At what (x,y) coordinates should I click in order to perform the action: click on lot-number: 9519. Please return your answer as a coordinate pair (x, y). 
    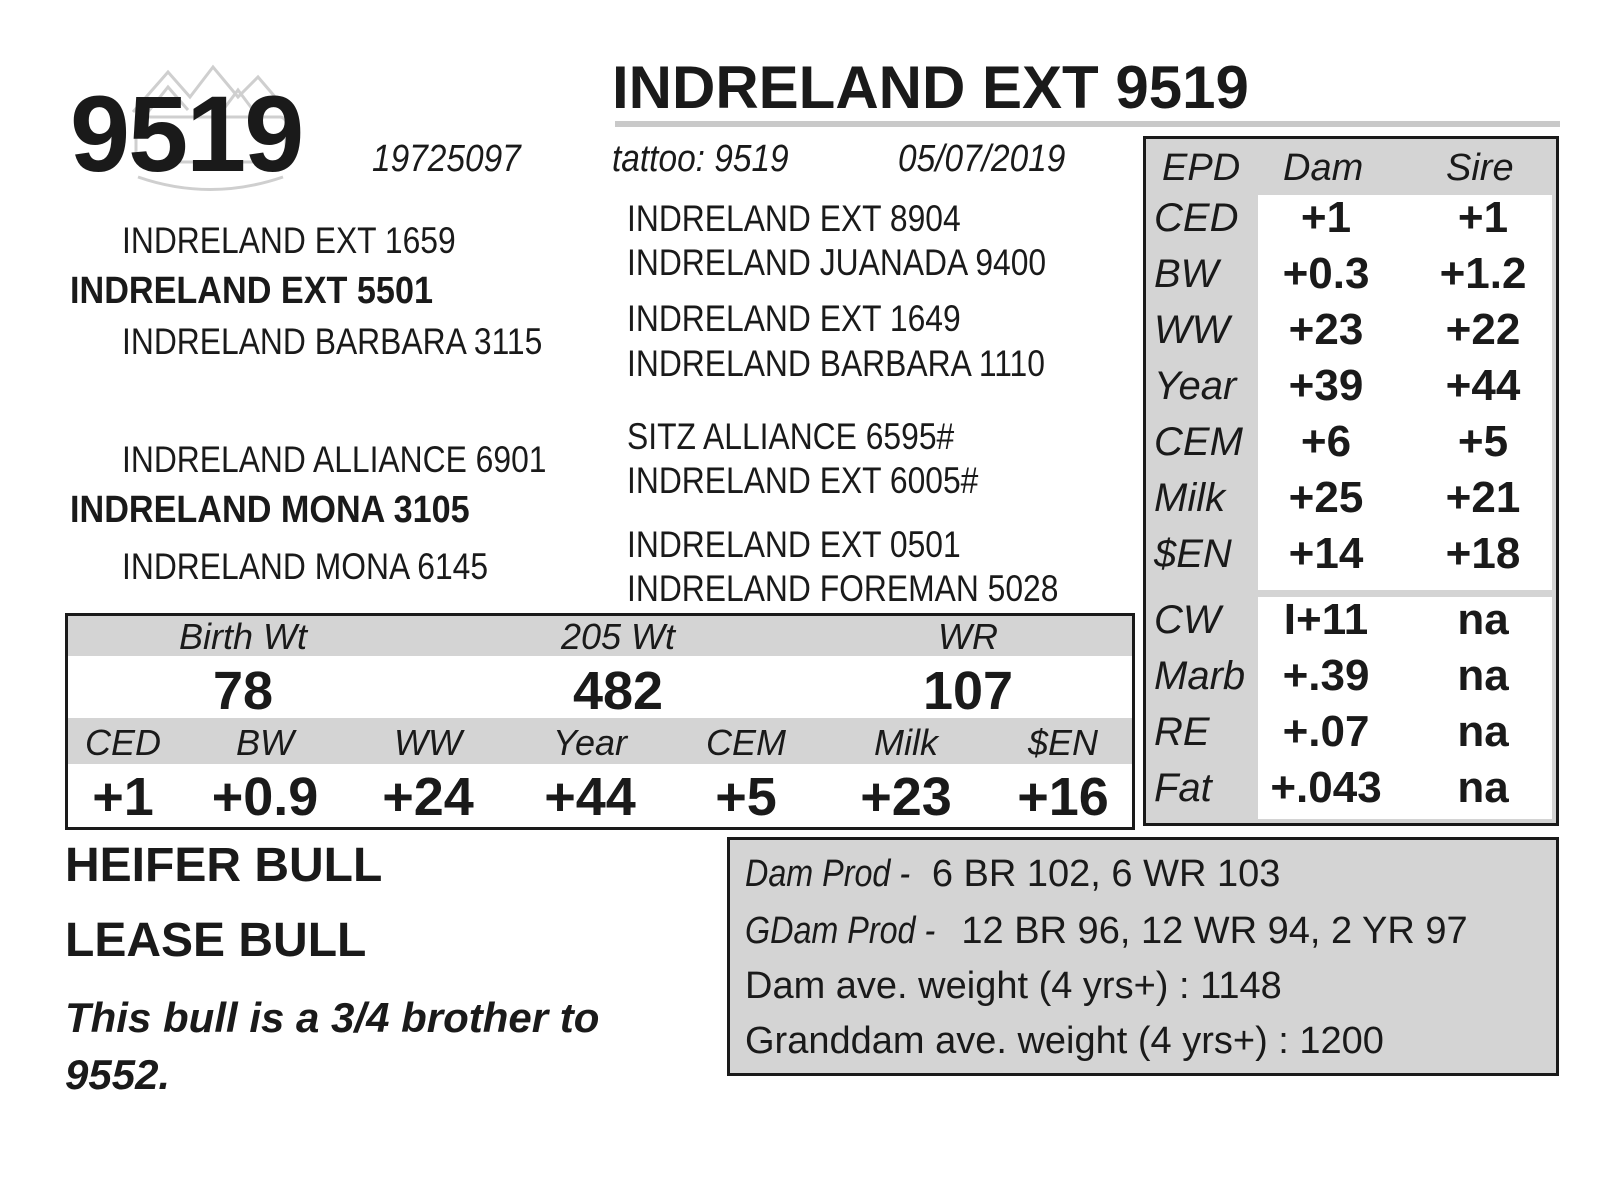
    Looking at the image, I should click on (187, 133).